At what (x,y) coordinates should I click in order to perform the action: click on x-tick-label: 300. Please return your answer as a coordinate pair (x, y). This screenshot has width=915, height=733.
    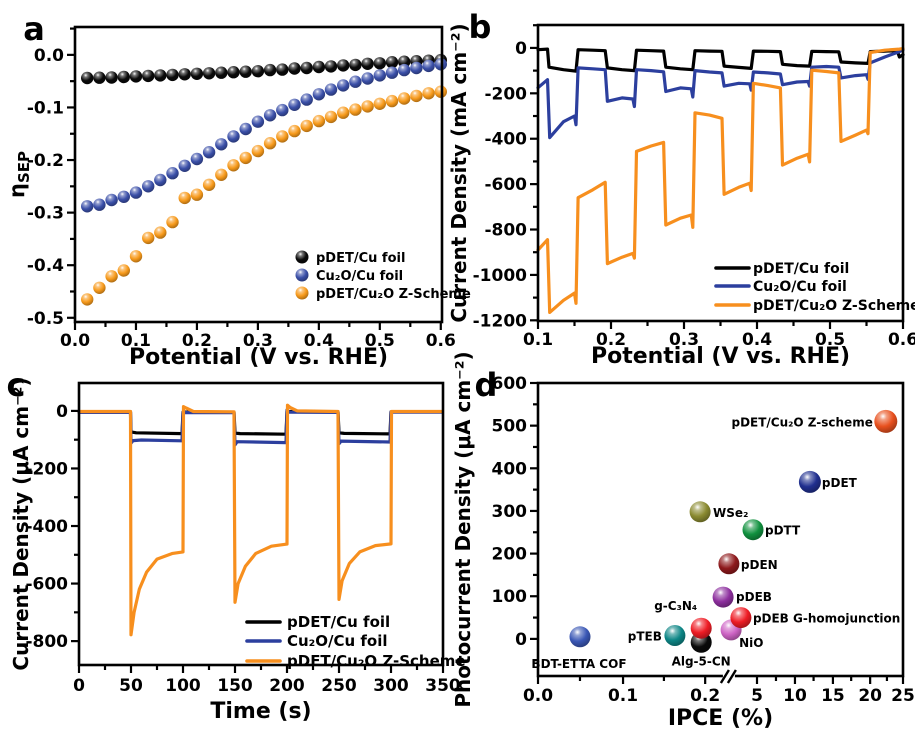
    Looking at the image, I should click on (391, 686).